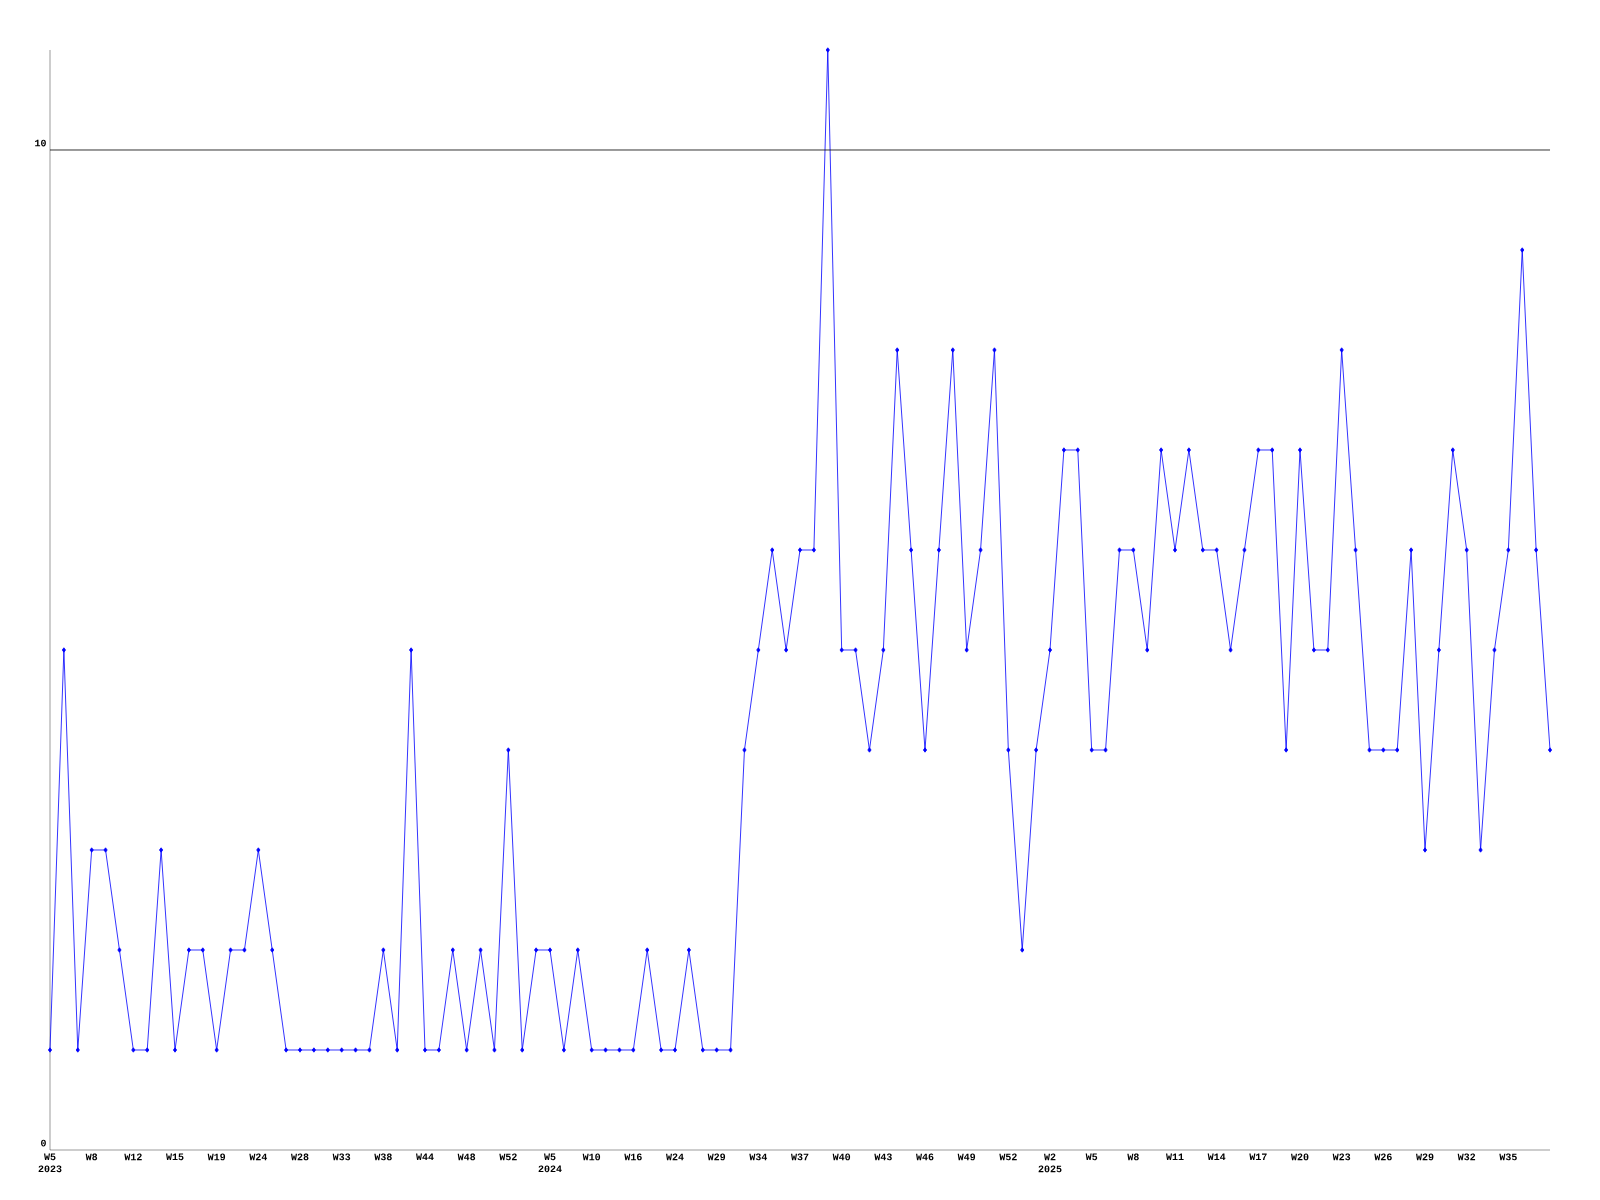 This screenshot has height=1200, width=1600. Describe the element at coordinates (466, 1157) in the screenshot. I see `x-tick-label: W48` at that location.